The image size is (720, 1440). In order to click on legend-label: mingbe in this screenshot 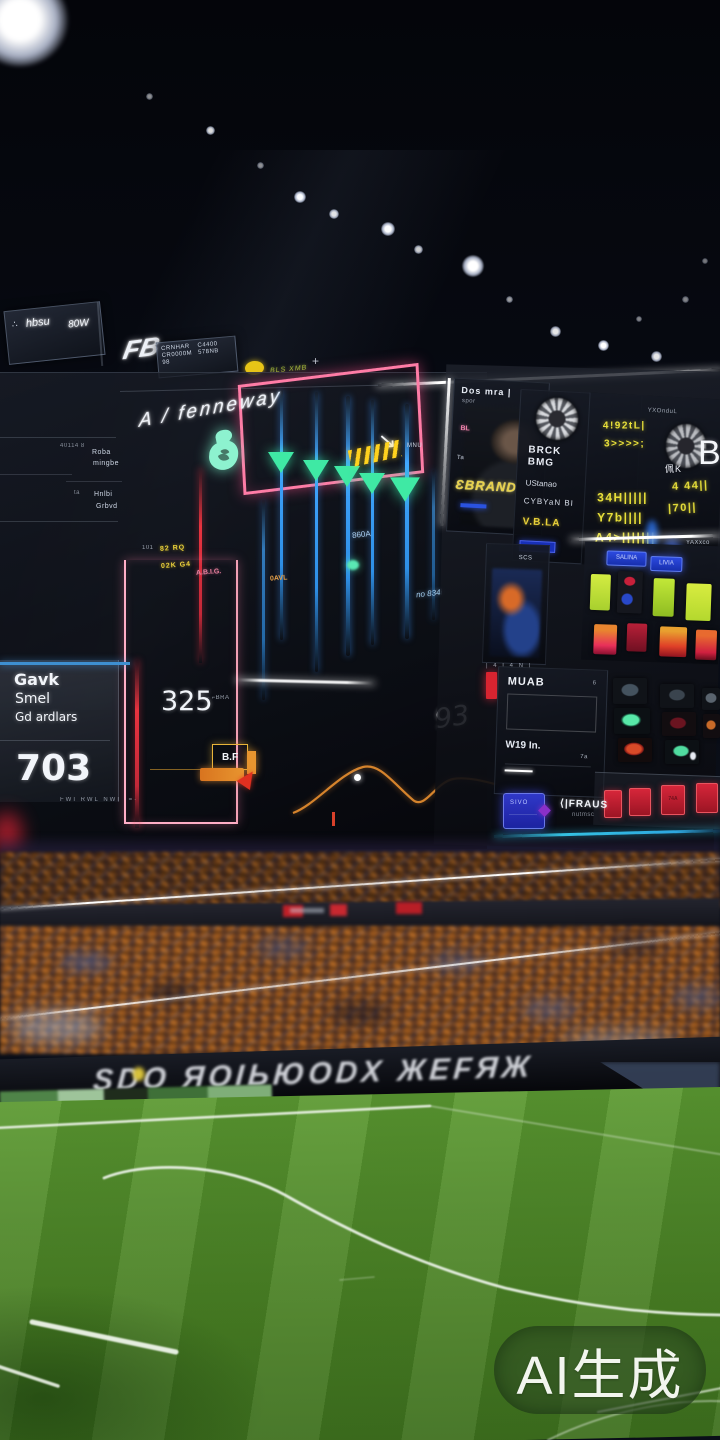, I will do `click(106, 463)`.